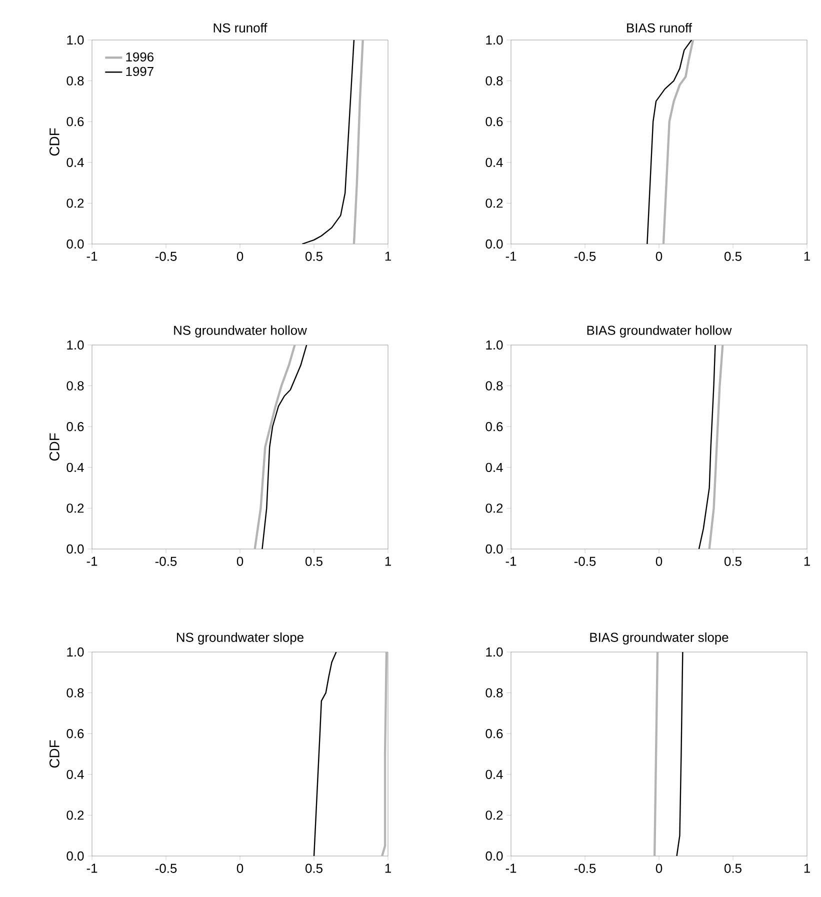 This screenshot has width=821, height=897. What do you see at coordinates (140, 71) in the screenshot?
I see `legend-label: 1997` at bounding box center [140, 71].